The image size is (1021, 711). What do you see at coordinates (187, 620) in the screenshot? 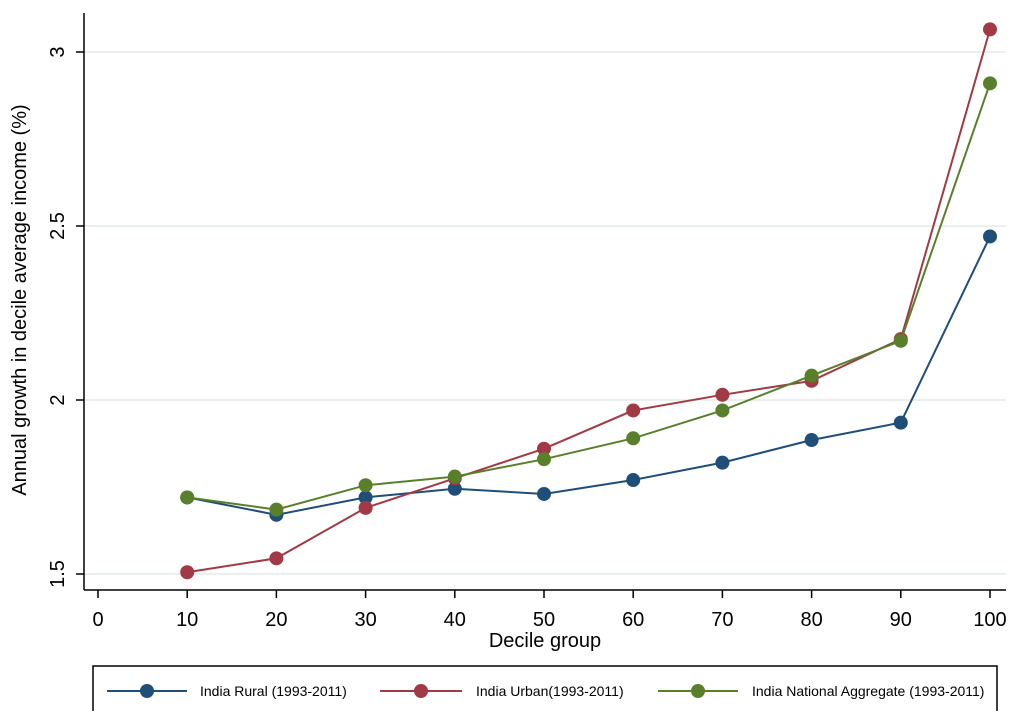
I see `x-tick-label: 10` at bounding box center [187, 620].